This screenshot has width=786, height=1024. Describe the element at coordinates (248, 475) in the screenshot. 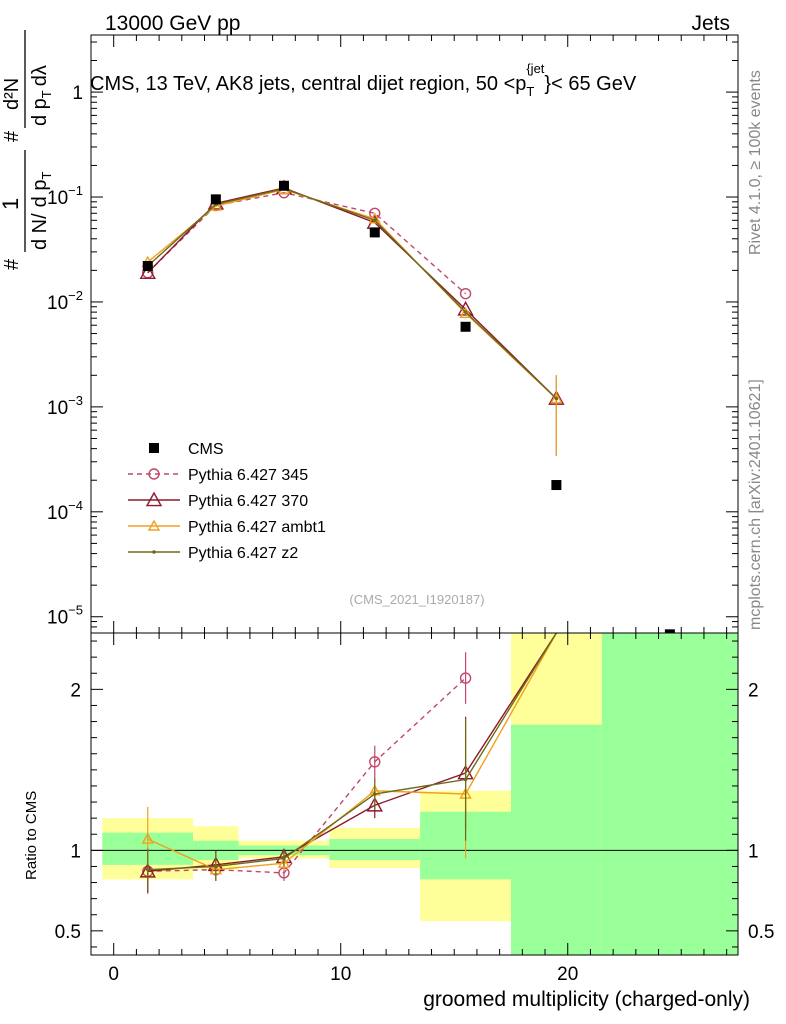

I see `legend-label: Pythia 6.427 345` at that location.